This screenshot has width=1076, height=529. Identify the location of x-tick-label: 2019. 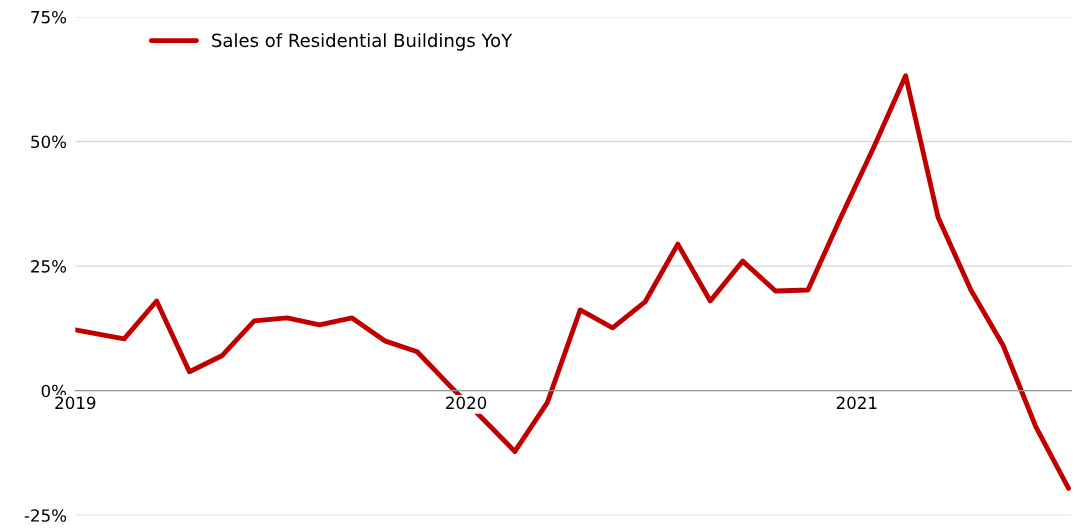
(75, 403).